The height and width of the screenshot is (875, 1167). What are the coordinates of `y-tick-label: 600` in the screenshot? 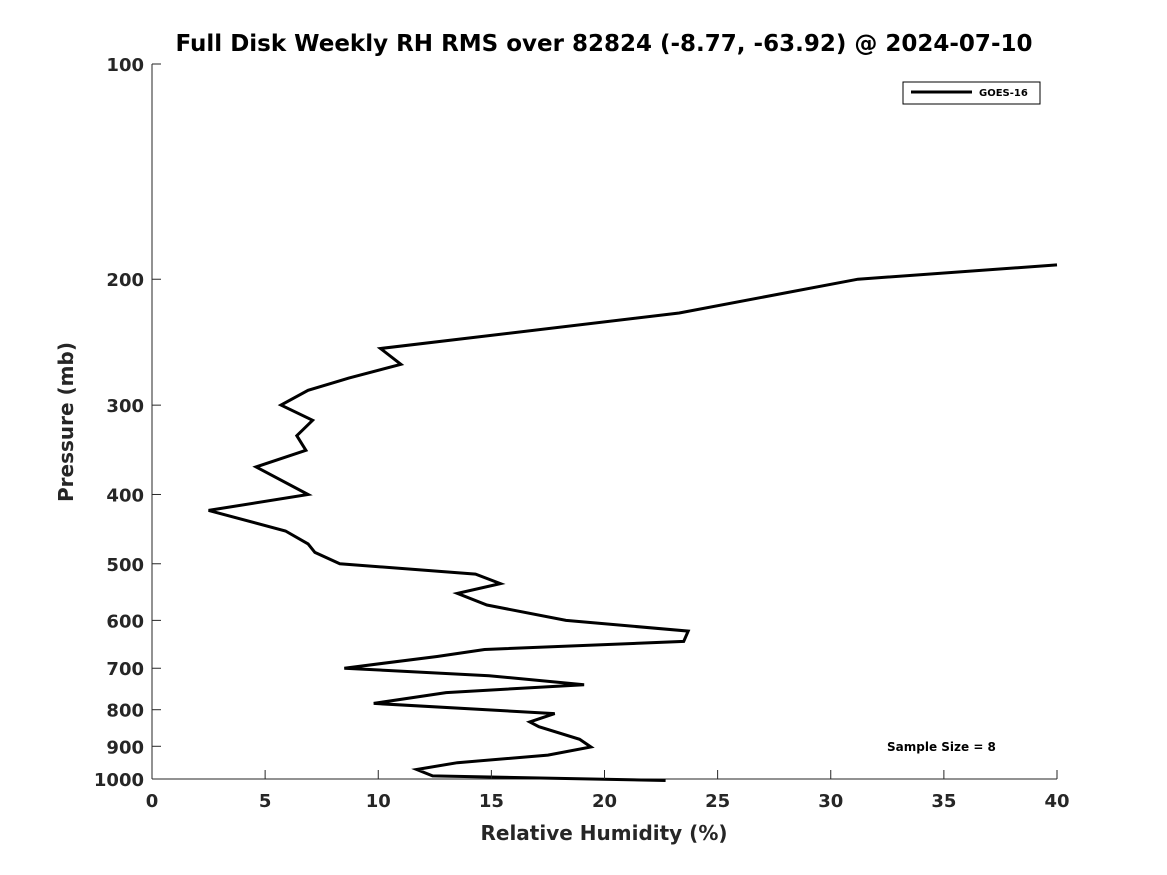 It's located at (125, 621).